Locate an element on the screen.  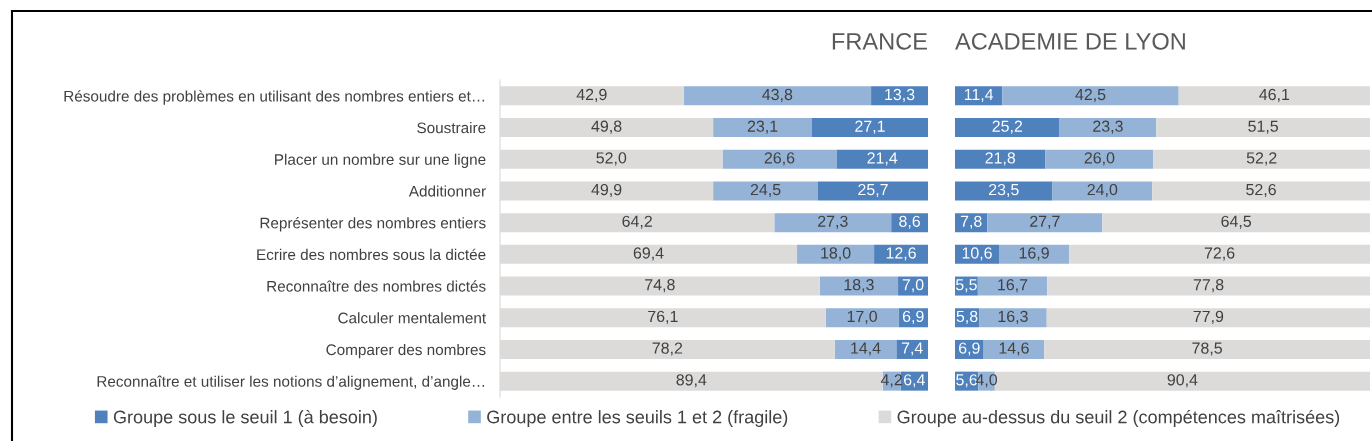
data-label: 18,3 is located at coordinates (859, 286).